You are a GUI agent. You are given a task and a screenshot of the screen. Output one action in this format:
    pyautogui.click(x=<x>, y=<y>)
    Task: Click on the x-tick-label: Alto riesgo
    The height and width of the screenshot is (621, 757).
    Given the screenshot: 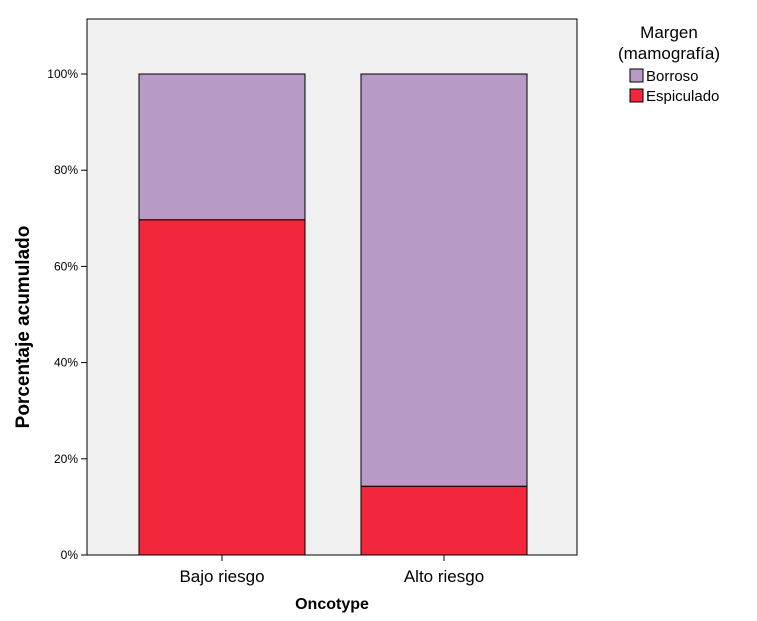 What is the action you would take?
    pyautogui.click(x=444, y=576)
    